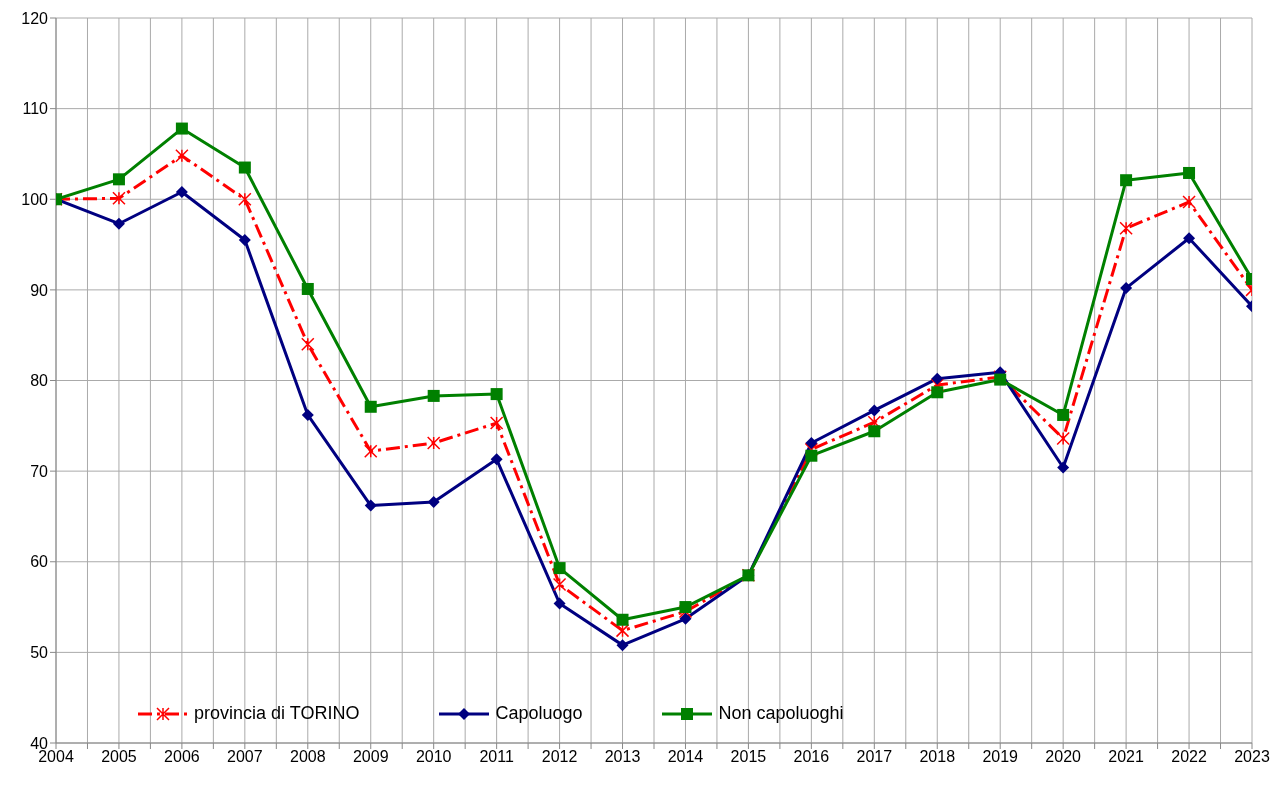 Image resolution: width=1282 pixels, height=802 pixels. Describe the element at coordinates (39, 381) in the screenshot. I see `y-tick-label: 80` at that location.